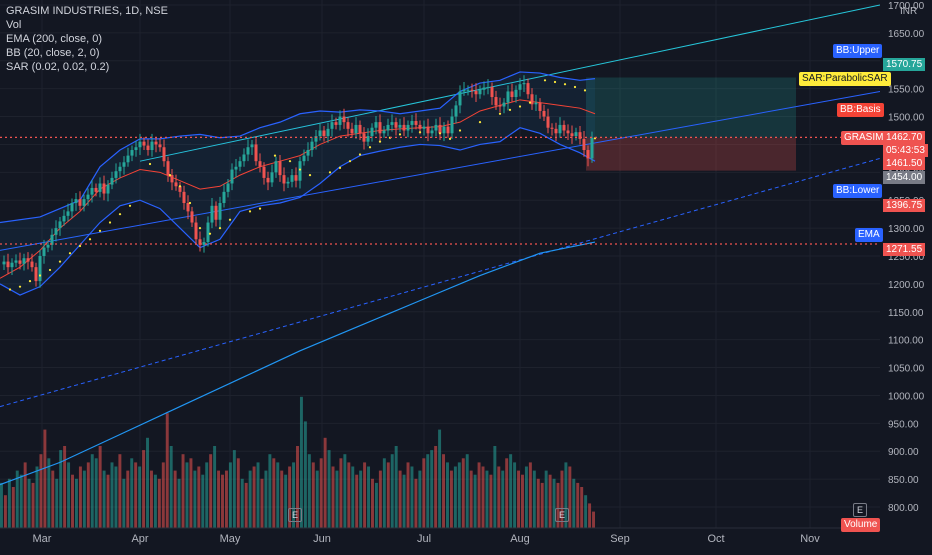  I want to click on legend-title: GRASIM INDUSTRIES, 1D, NSE, so click(87, 11).